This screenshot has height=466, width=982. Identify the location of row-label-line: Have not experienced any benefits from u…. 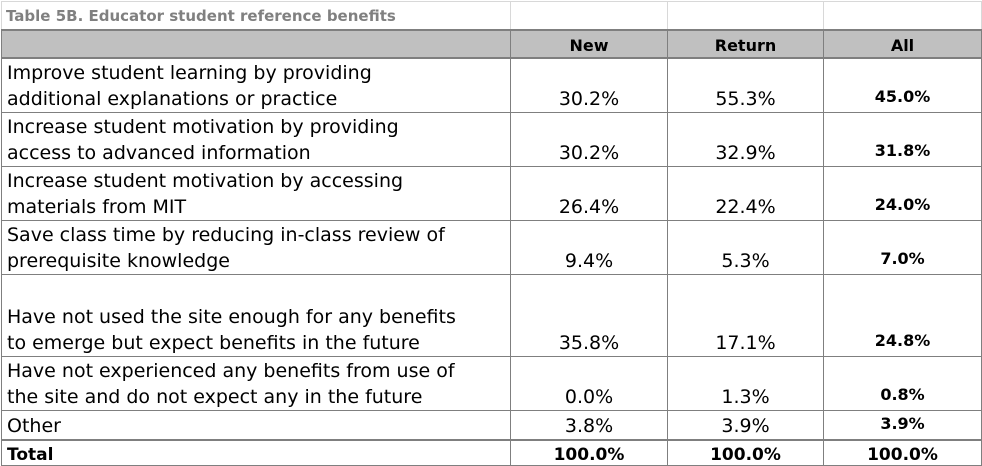
(231, 370).